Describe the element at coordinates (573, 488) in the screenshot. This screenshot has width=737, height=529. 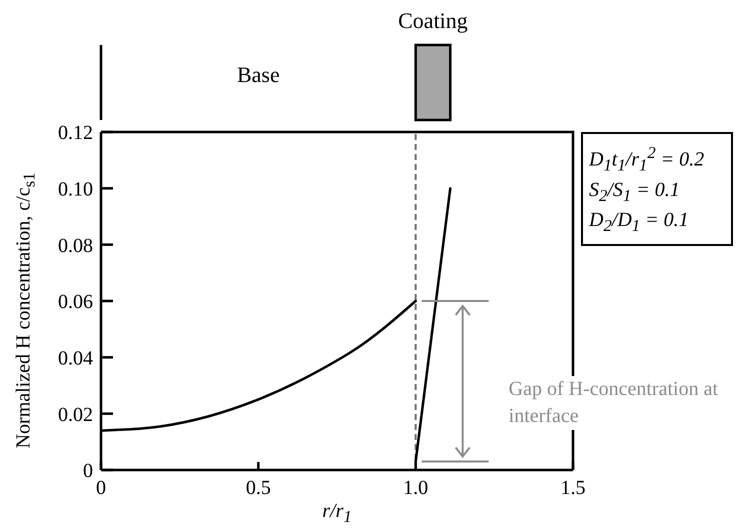
I see `x-tick-label: 1.5` at that location.